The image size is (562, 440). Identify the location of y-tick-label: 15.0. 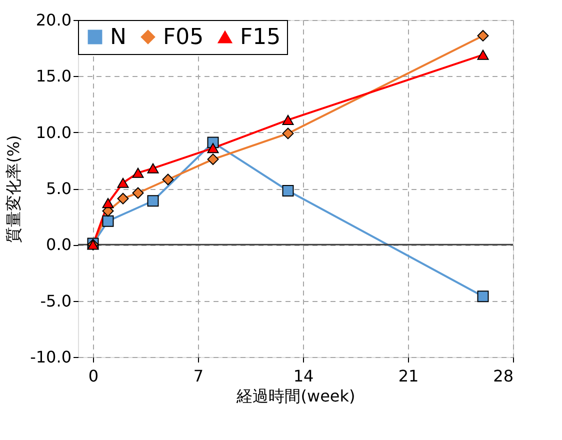
(54, 76).